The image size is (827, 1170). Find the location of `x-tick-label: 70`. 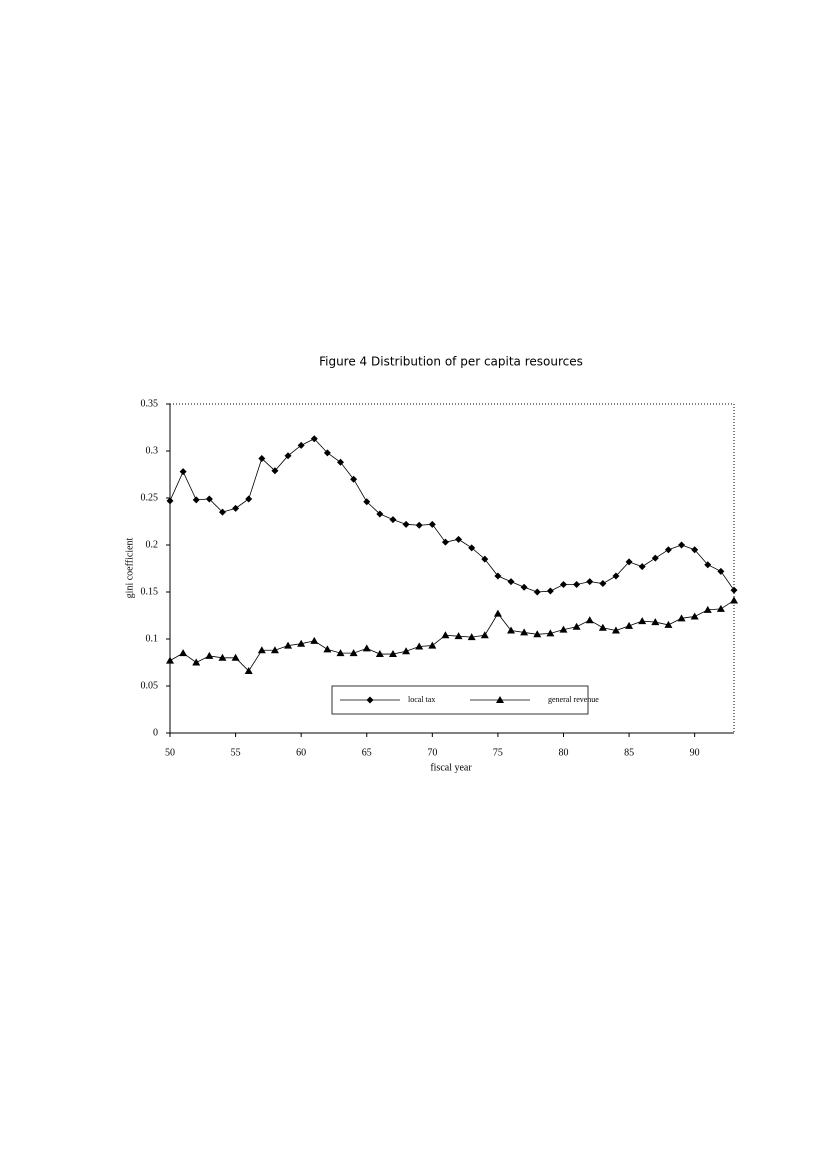

x-tick-label: 70 is located at coordinates (432, 752).